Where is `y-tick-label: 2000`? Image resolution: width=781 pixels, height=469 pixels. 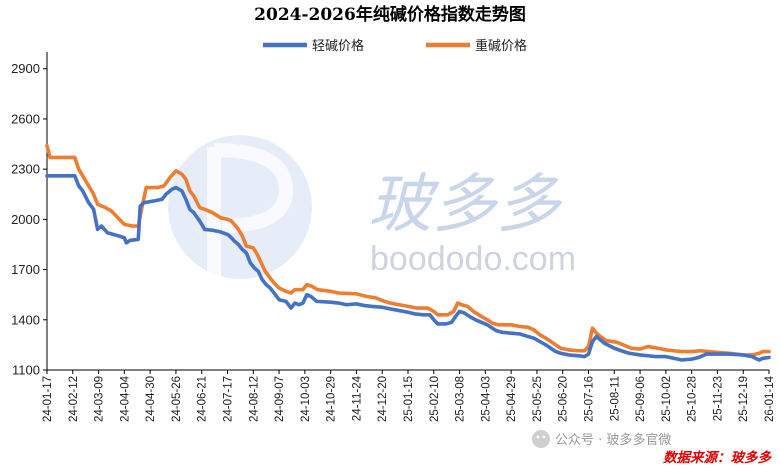 y-tick-label: 2000 is located at coordinates (25, 219).